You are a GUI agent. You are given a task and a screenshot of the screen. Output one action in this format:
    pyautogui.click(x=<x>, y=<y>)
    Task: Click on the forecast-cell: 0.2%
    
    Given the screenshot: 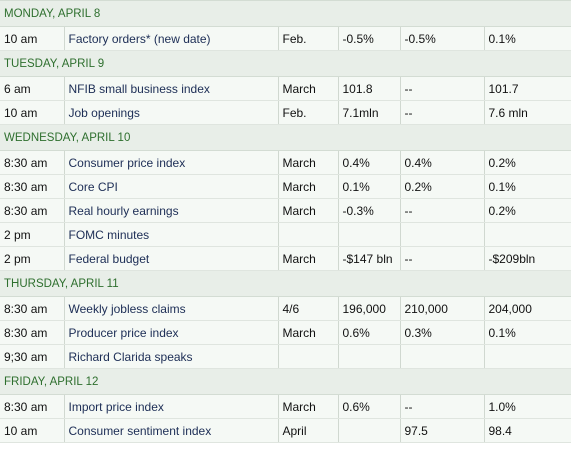 What is the action you would take?
    pyautogui.click(x=442, y=186)
    